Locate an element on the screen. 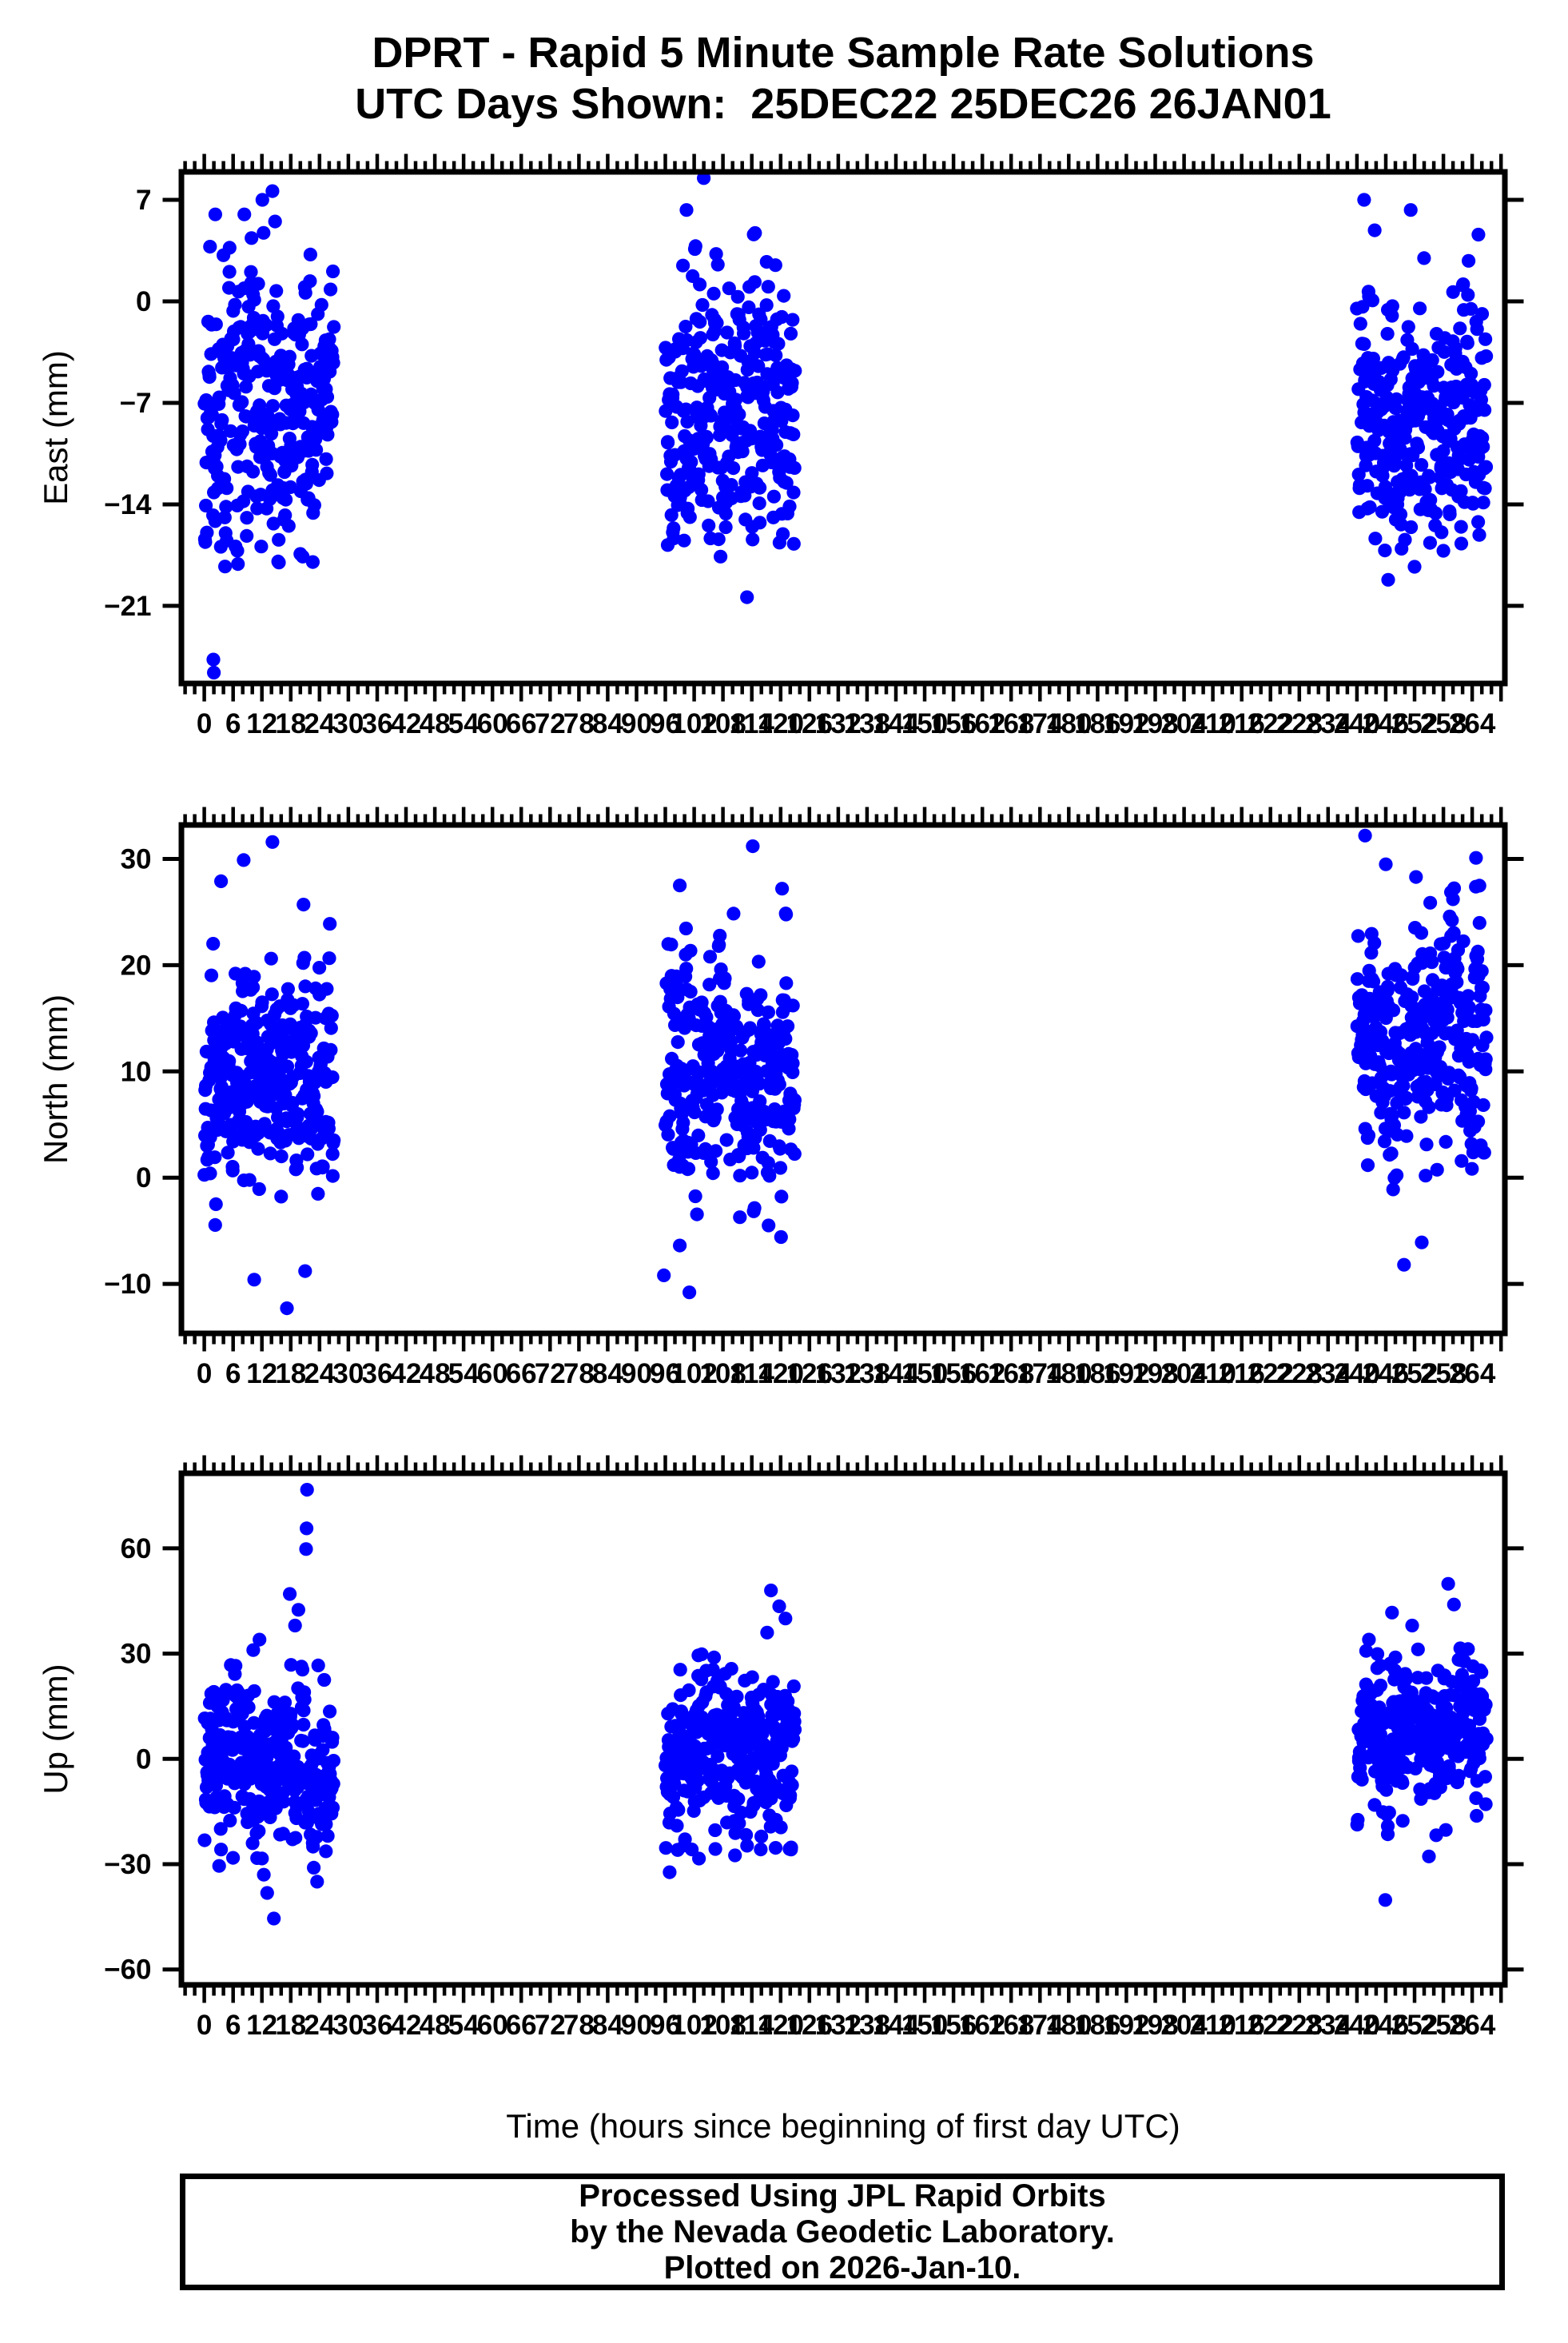 Image resolution: width=1568 pixels, height=2343 pixels. svg-text: 246 is located at coordinates (1386, 1373).